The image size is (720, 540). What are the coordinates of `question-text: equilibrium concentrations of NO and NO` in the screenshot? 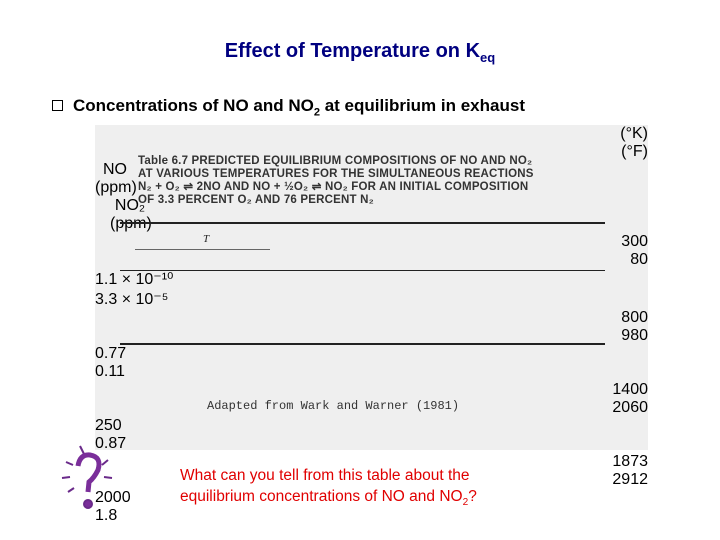 It's located at (321, 496).